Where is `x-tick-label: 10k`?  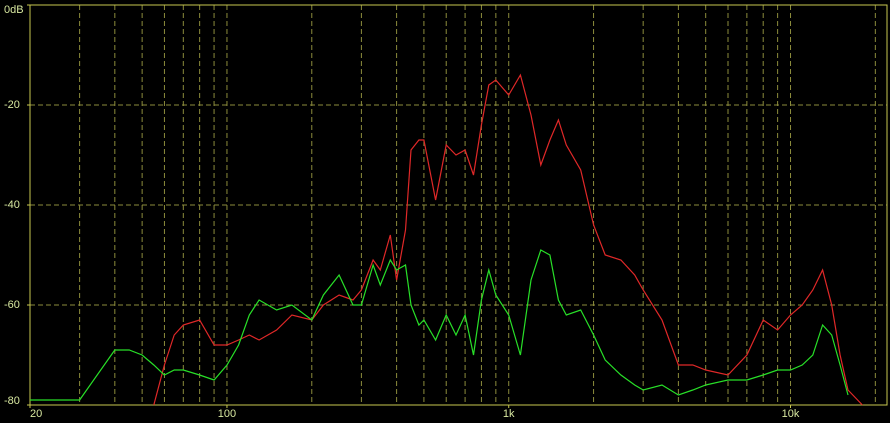
x-tick-label: 10k is located at coordinates (791, 414).